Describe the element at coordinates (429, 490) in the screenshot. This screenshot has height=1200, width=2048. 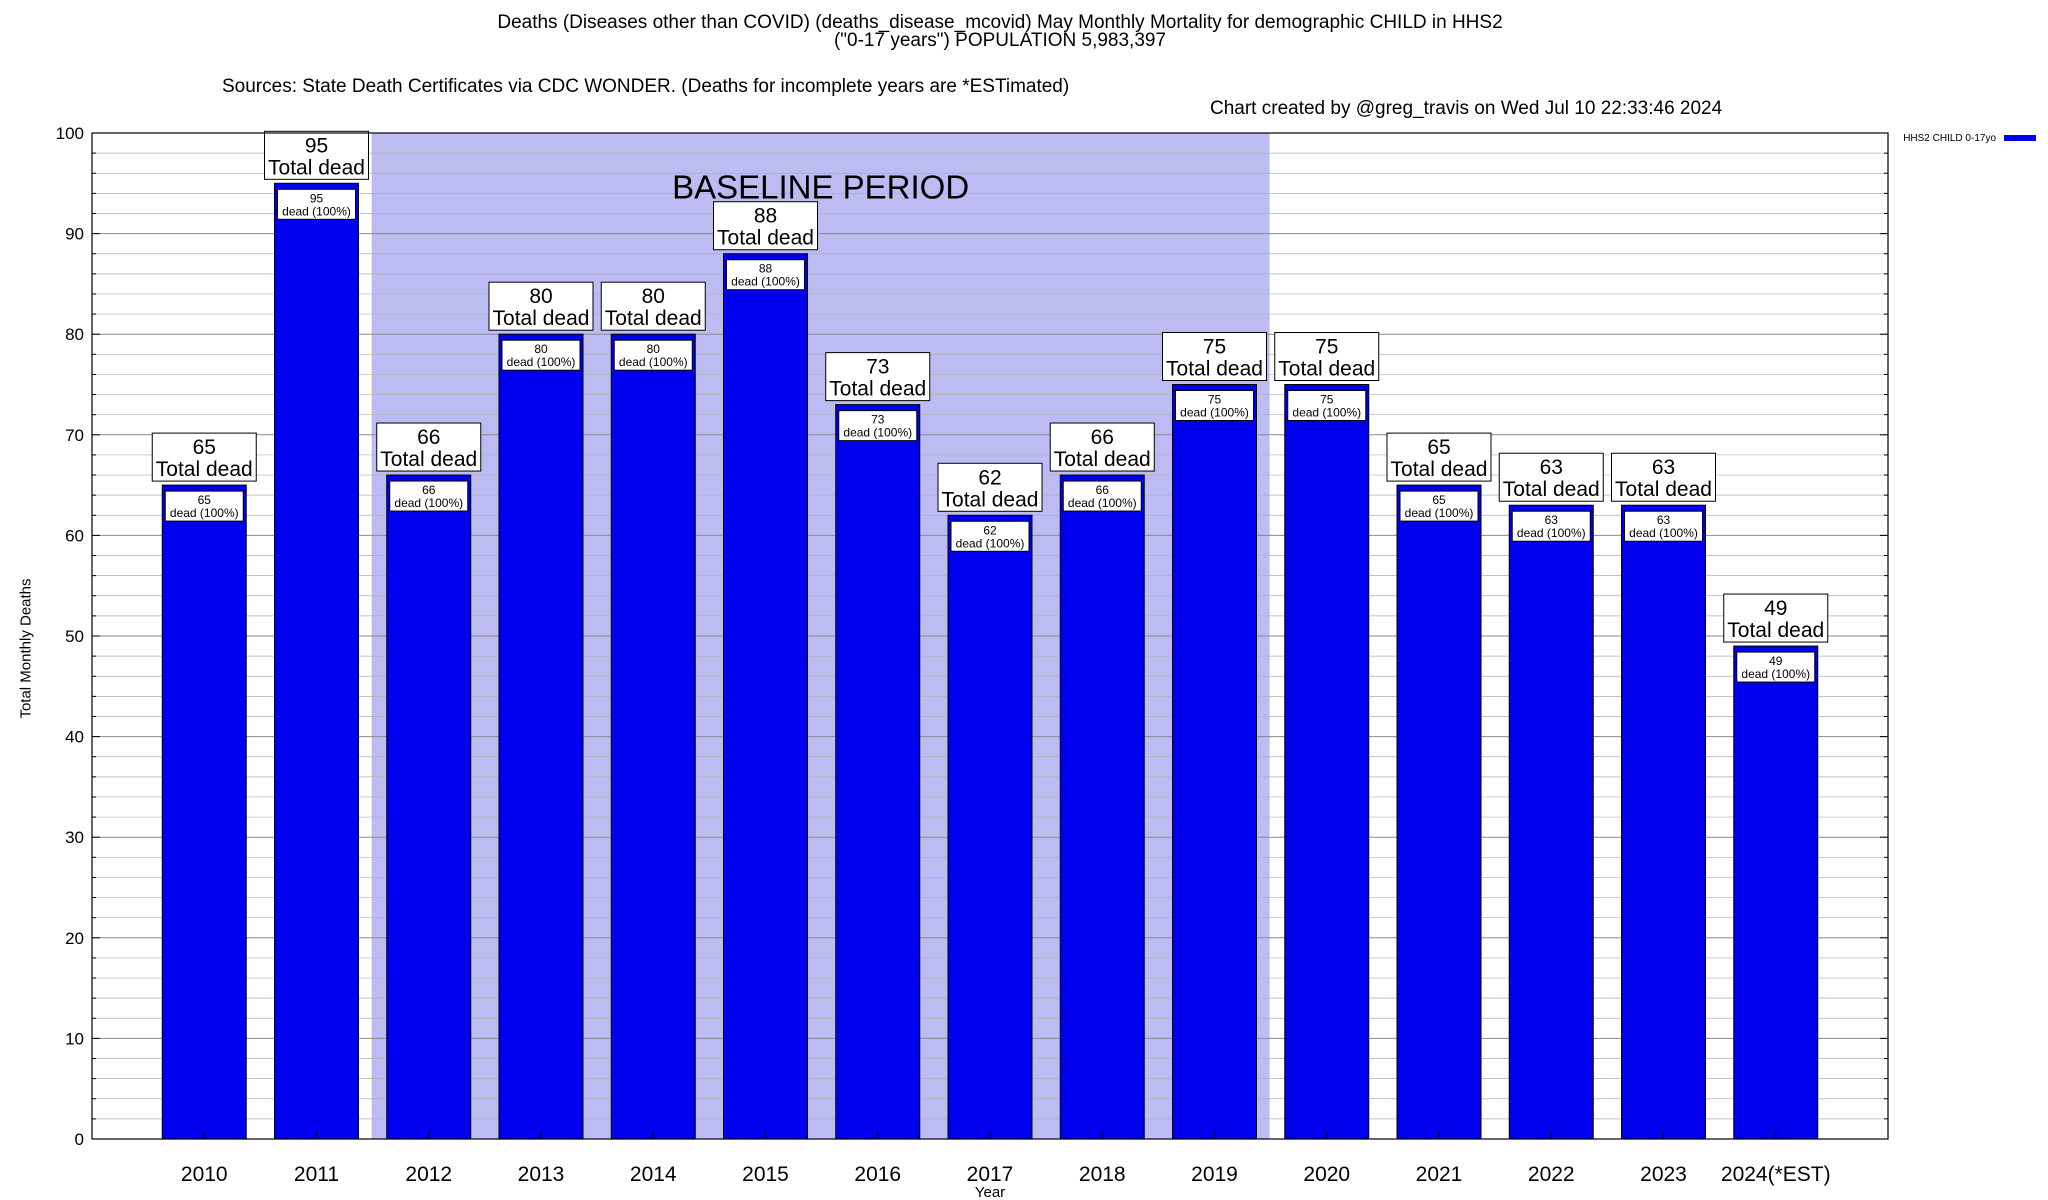
I see `inner-label-value: 66` at that location.